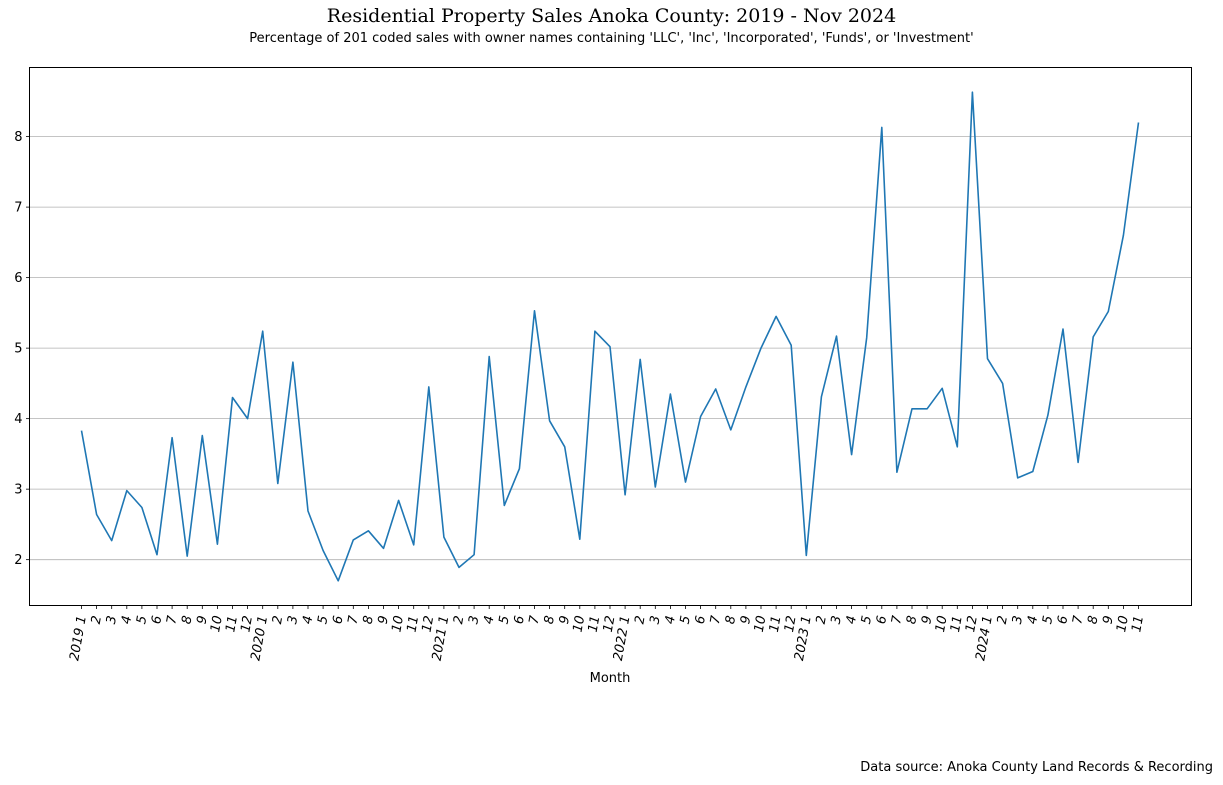 The height and width of the screenshot is (785, 1223). What do you see at coordinates (18, 419) in the screenshot?
I see `y-tick-label: 4` at bounding box center [18, 419].